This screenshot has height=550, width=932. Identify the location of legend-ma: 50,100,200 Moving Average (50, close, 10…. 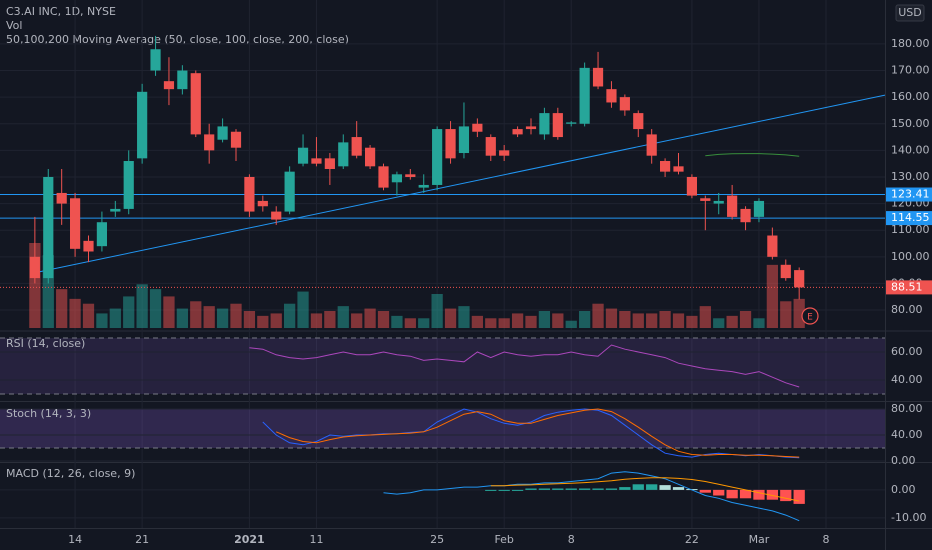
(177, 39).